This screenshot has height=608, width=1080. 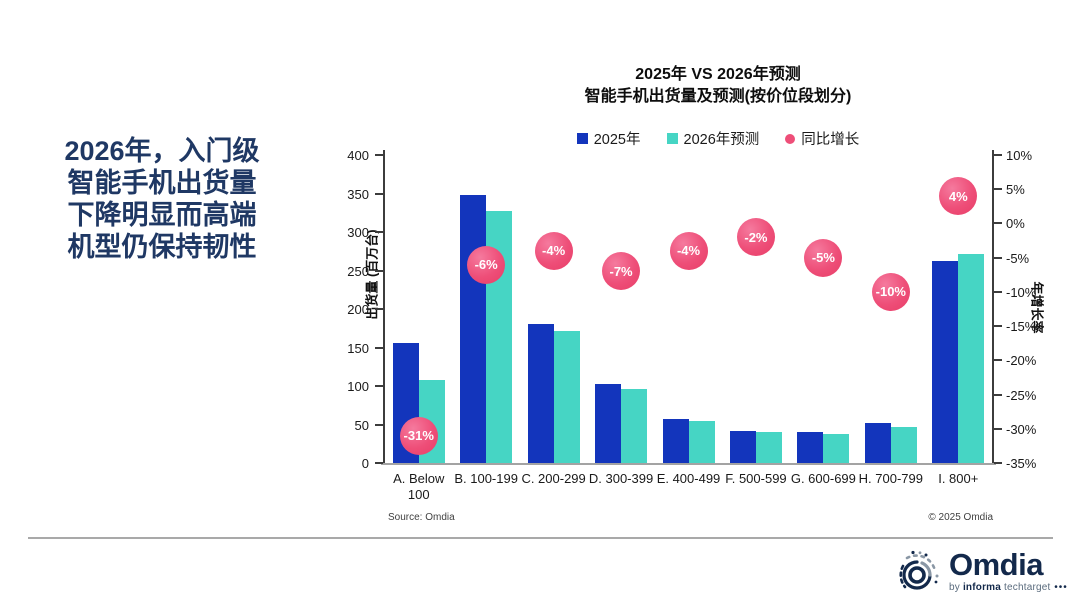 I want to click on footer-divider, so click(x=540, y=538).